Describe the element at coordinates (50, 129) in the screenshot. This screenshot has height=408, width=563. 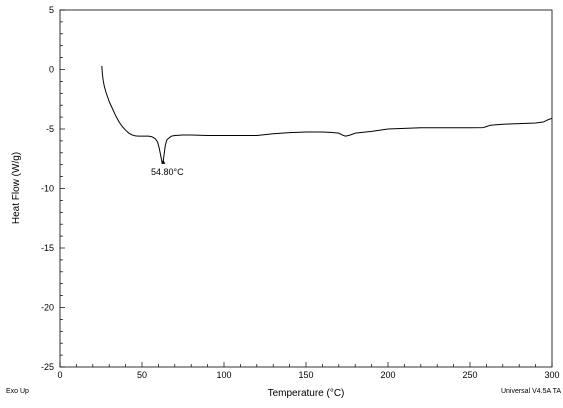
I see `y-tick-label: -5` at that location.